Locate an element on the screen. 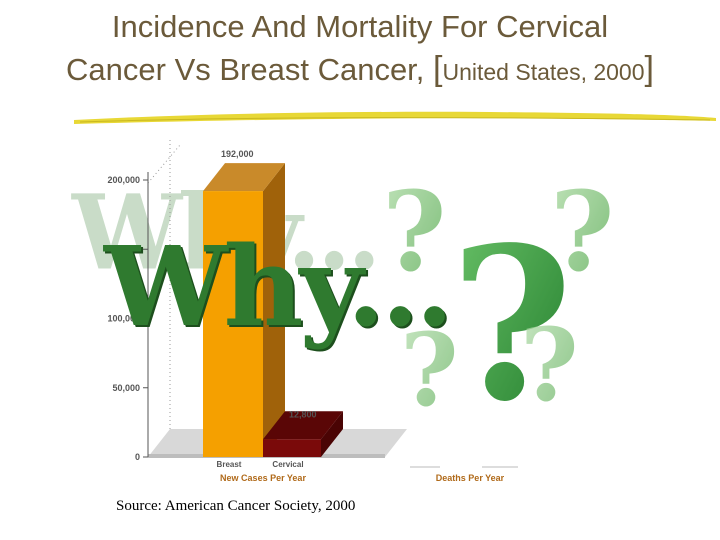 The height and width of the screenshot is (540, 720). category-label-cervical: Cervical is located at coordinates (287, 464).